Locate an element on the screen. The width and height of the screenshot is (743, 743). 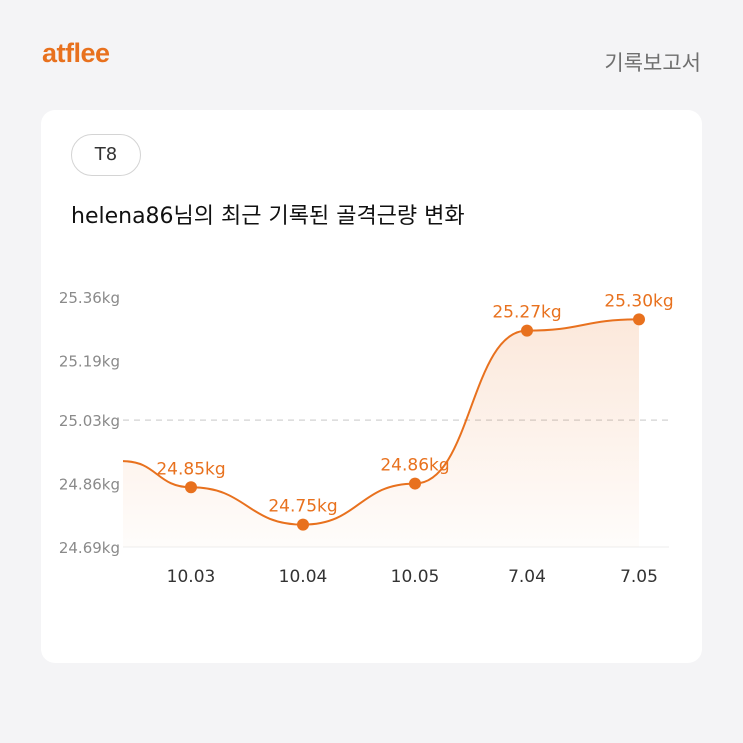
chart-title: helena86님의 최근 기록된 골격근량 변화 is located at coordinates (268, 216).